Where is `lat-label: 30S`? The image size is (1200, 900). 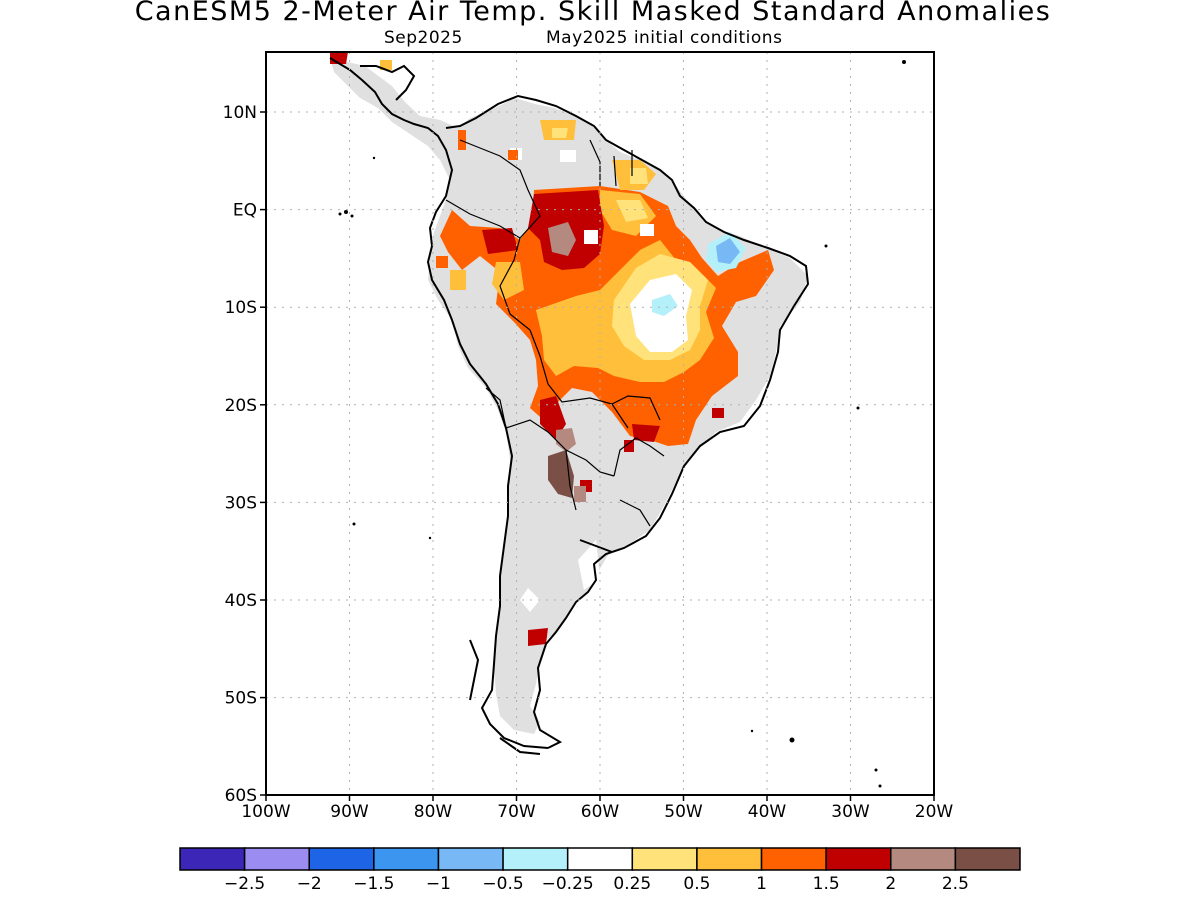 lat-label: 30S is located at coordinates (241, 503).